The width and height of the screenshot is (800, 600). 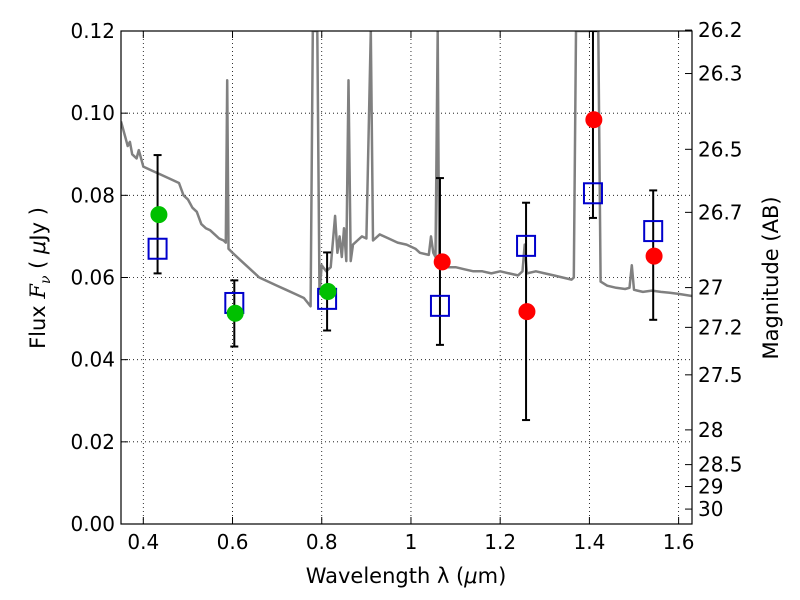 I want to click on x-tick-label: 1, so click(x=411, y=542).